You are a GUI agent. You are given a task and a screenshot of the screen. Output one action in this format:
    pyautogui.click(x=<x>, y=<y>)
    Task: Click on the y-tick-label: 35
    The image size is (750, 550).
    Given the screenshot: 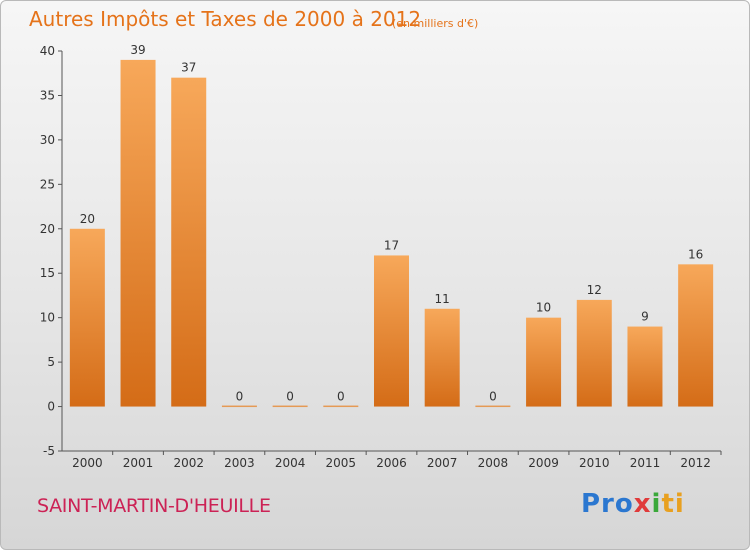 What is the action you would take?
    pyautogui.click(x=47, y=95)
    